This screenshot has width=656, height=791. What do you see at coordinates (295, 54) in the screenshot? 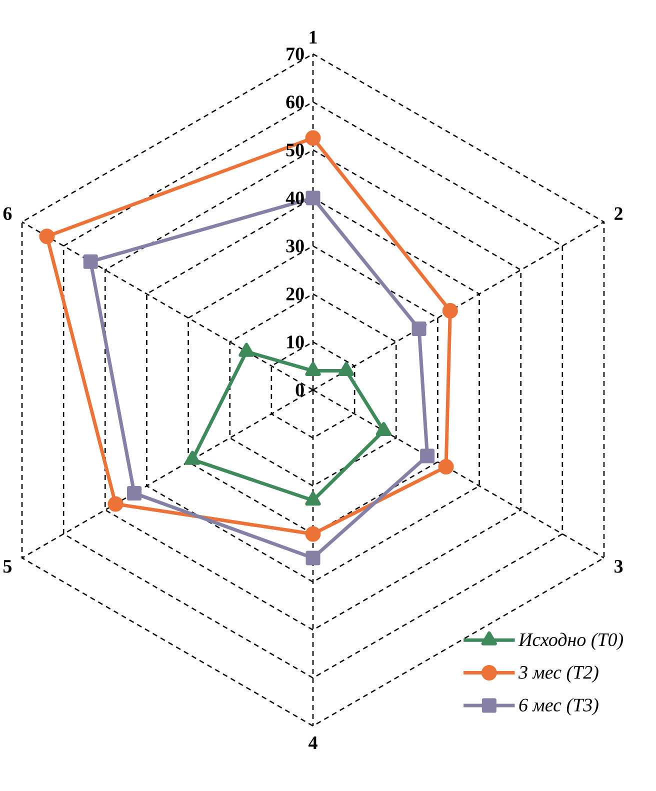
I see `y-tick-label: 70` at bounding box center [295, 54].